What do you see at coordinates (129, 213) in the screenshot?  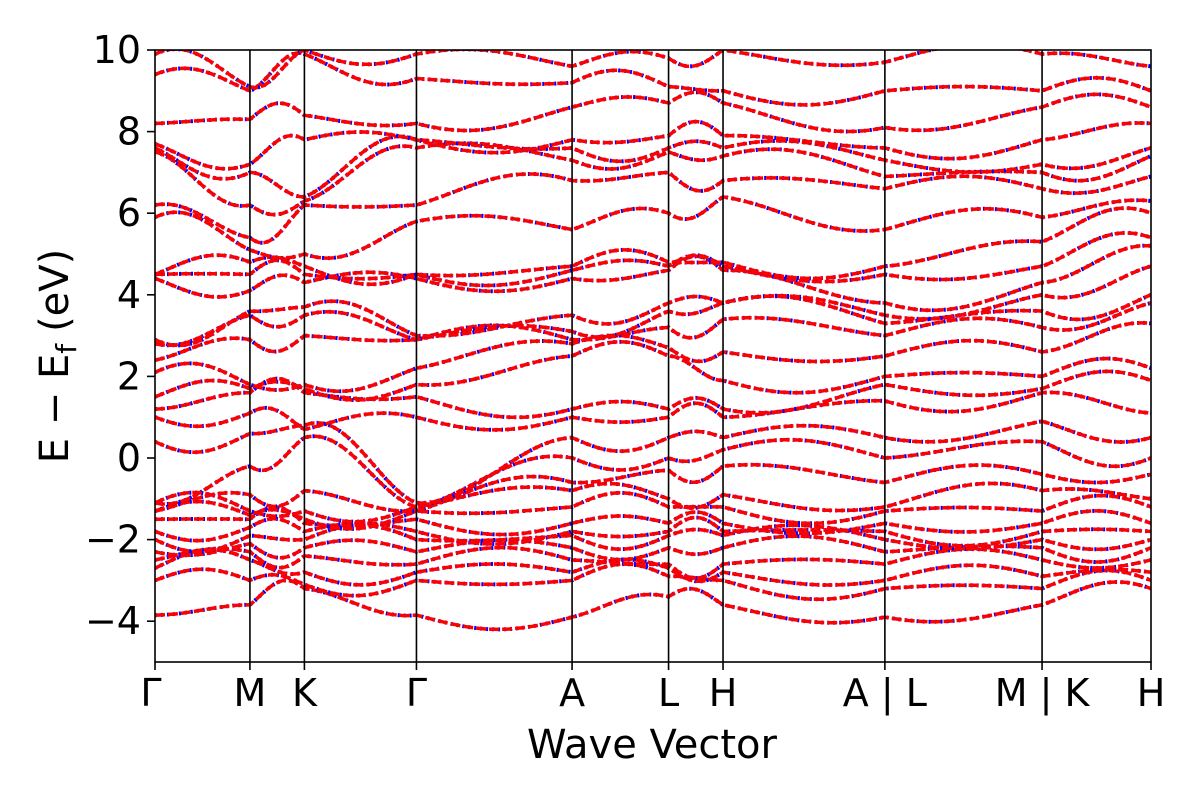 I see `y-tick-label: 6` at bounding box center [129, 213].